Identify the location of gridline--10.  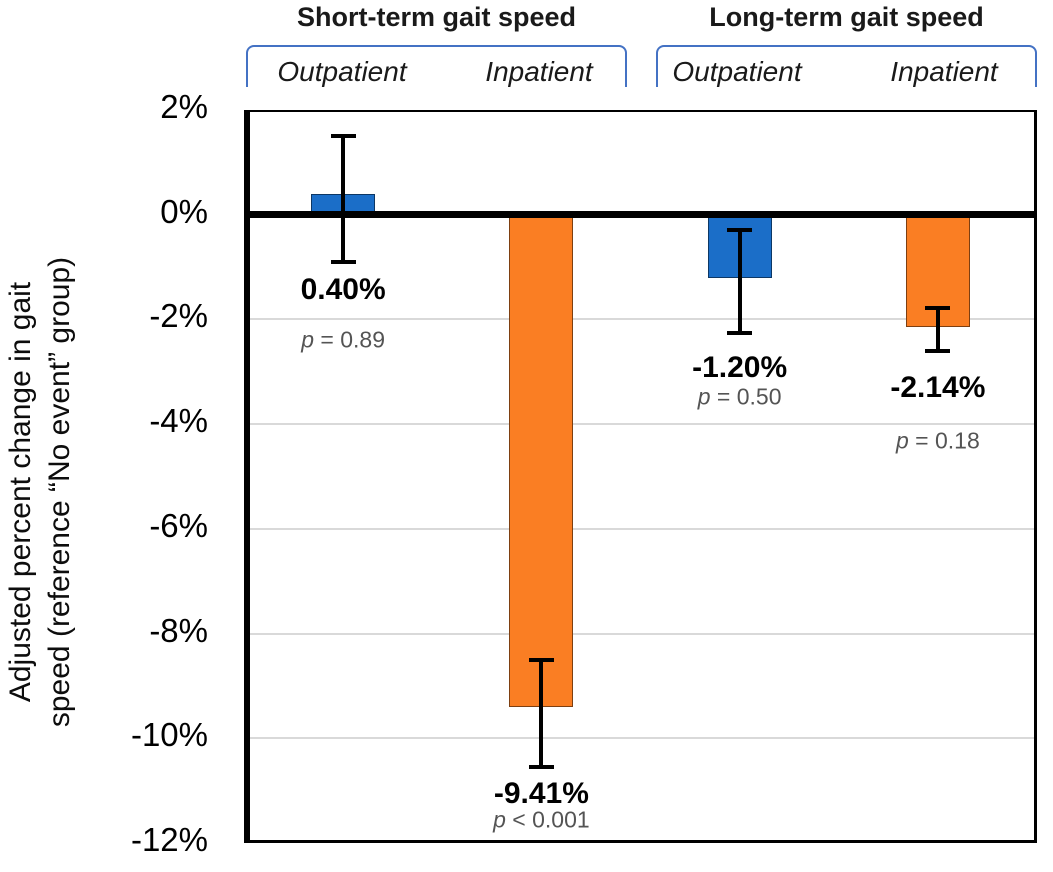
(640, 738).